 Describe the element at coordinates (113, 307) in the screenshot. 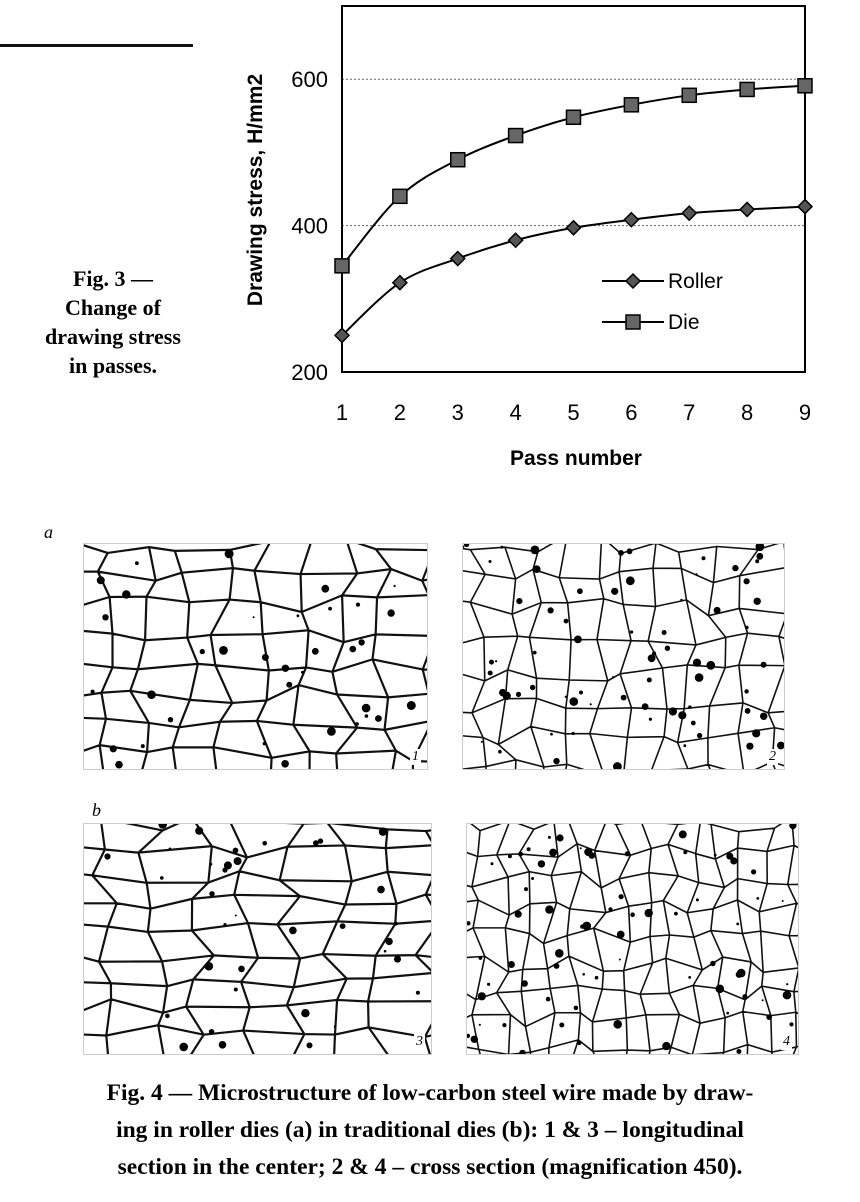

I see `fig3-caption-line: Change of` at that location.